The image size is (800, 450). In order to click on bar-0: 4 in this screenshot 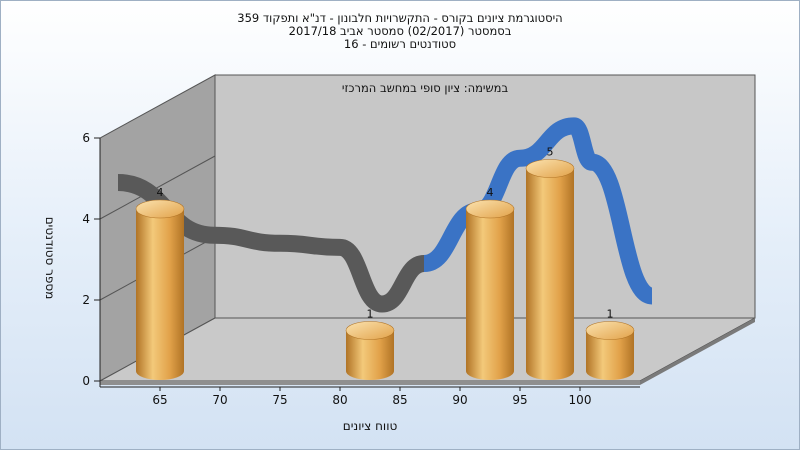, I will do `click(160, 283)`.